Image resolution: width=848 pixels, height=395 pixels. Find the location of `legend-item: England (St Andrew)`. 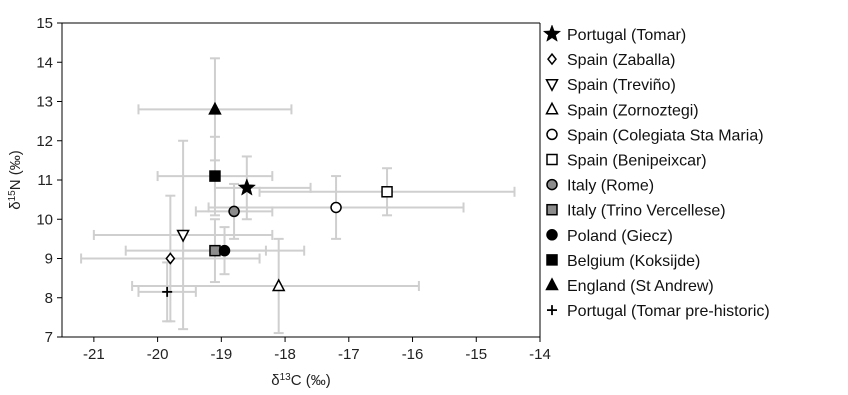

legend-item: England (St Andrew) is located at coordinates (629, 286).